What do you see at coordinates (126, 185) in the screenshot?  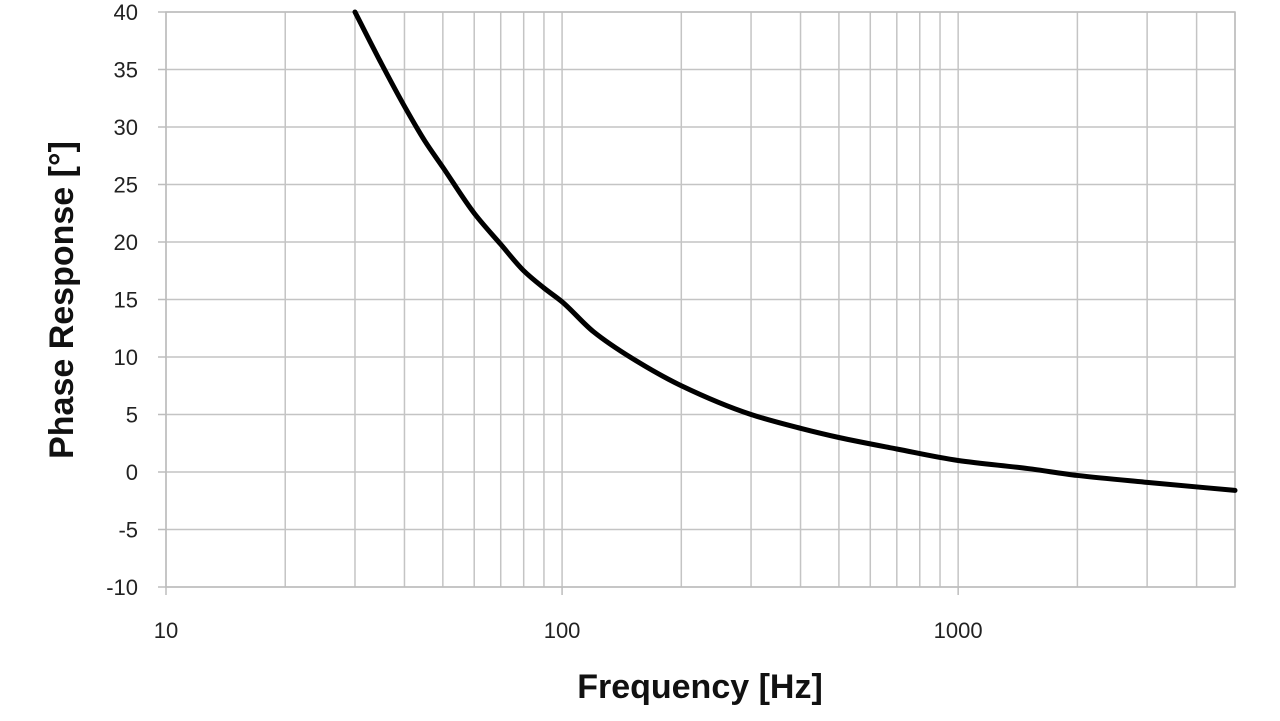 I see `y-tick-label: 25` at bounding box center [126, 185].